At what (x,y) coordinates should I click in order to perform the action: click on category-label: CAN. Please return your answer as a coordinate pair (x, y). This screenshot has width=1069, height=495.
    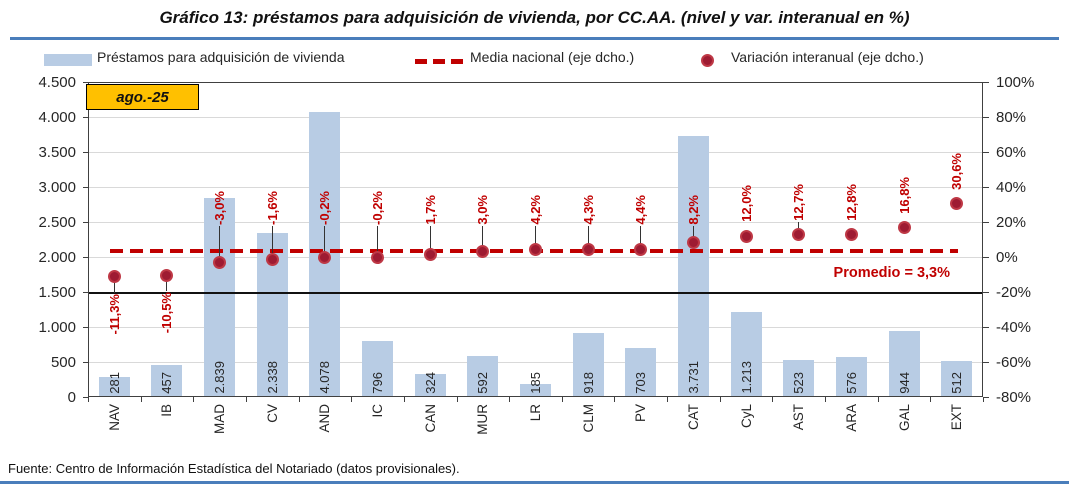
    Looking at the image, I should click on (430, 418).